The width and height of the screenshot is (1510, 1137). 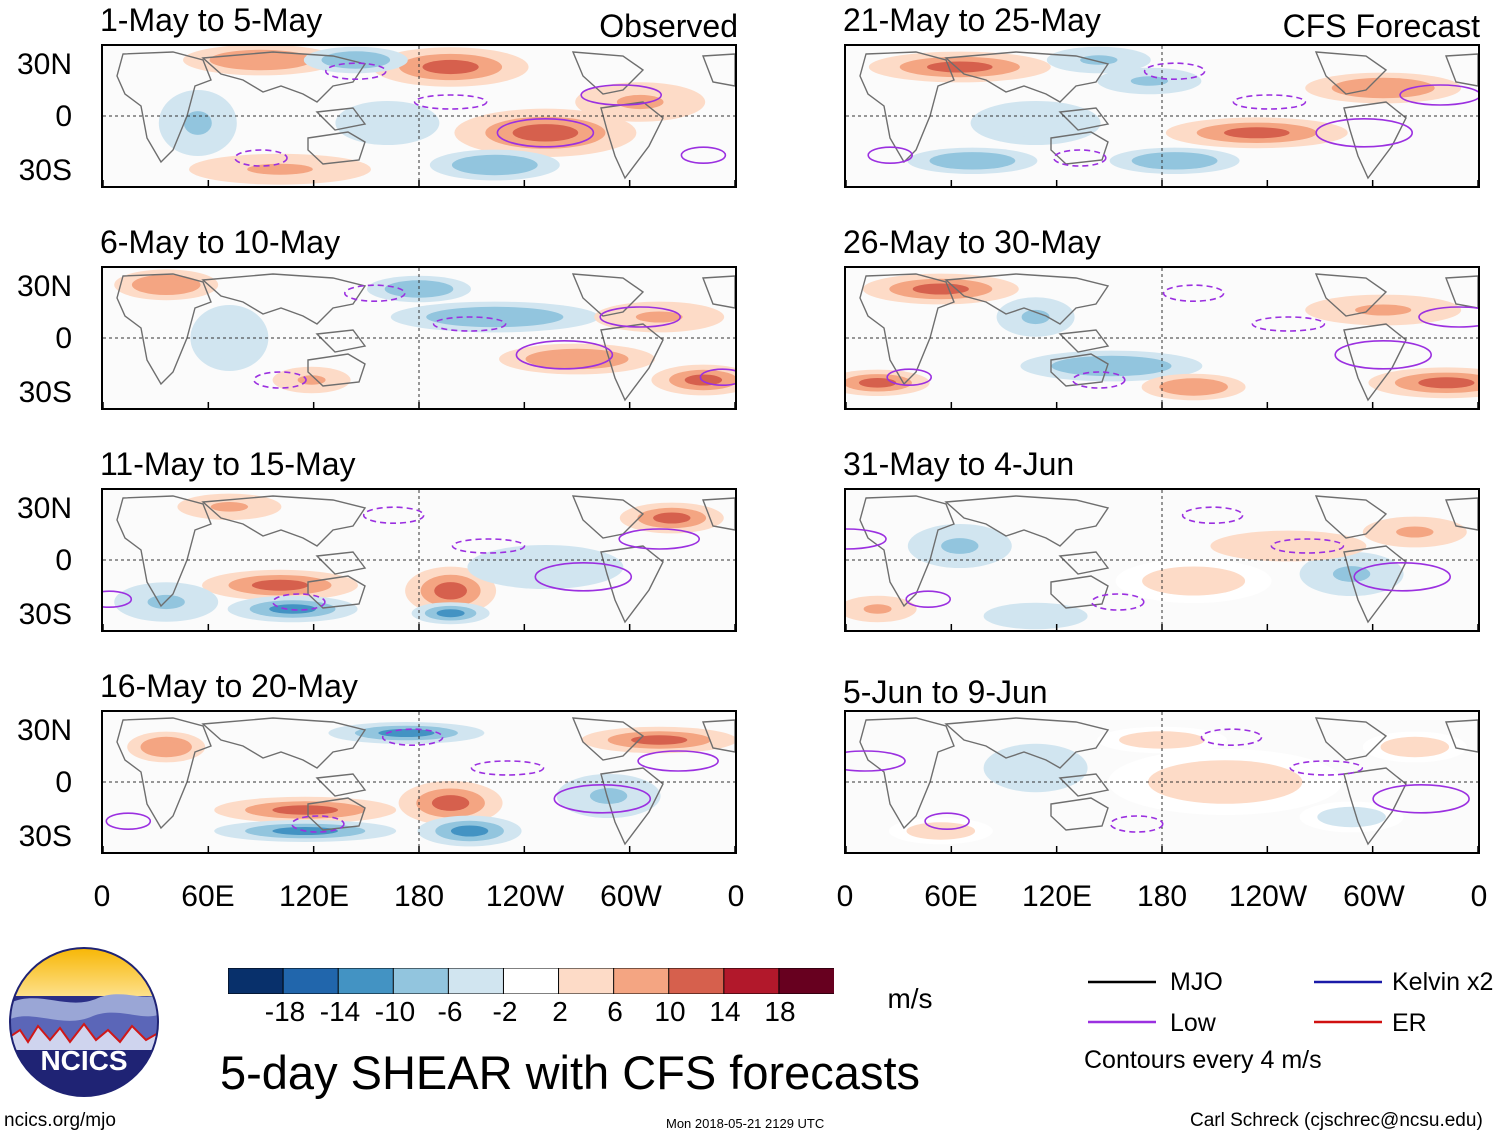 I want to click on colorbar-tick: 10, so click(x=670, y=1011).